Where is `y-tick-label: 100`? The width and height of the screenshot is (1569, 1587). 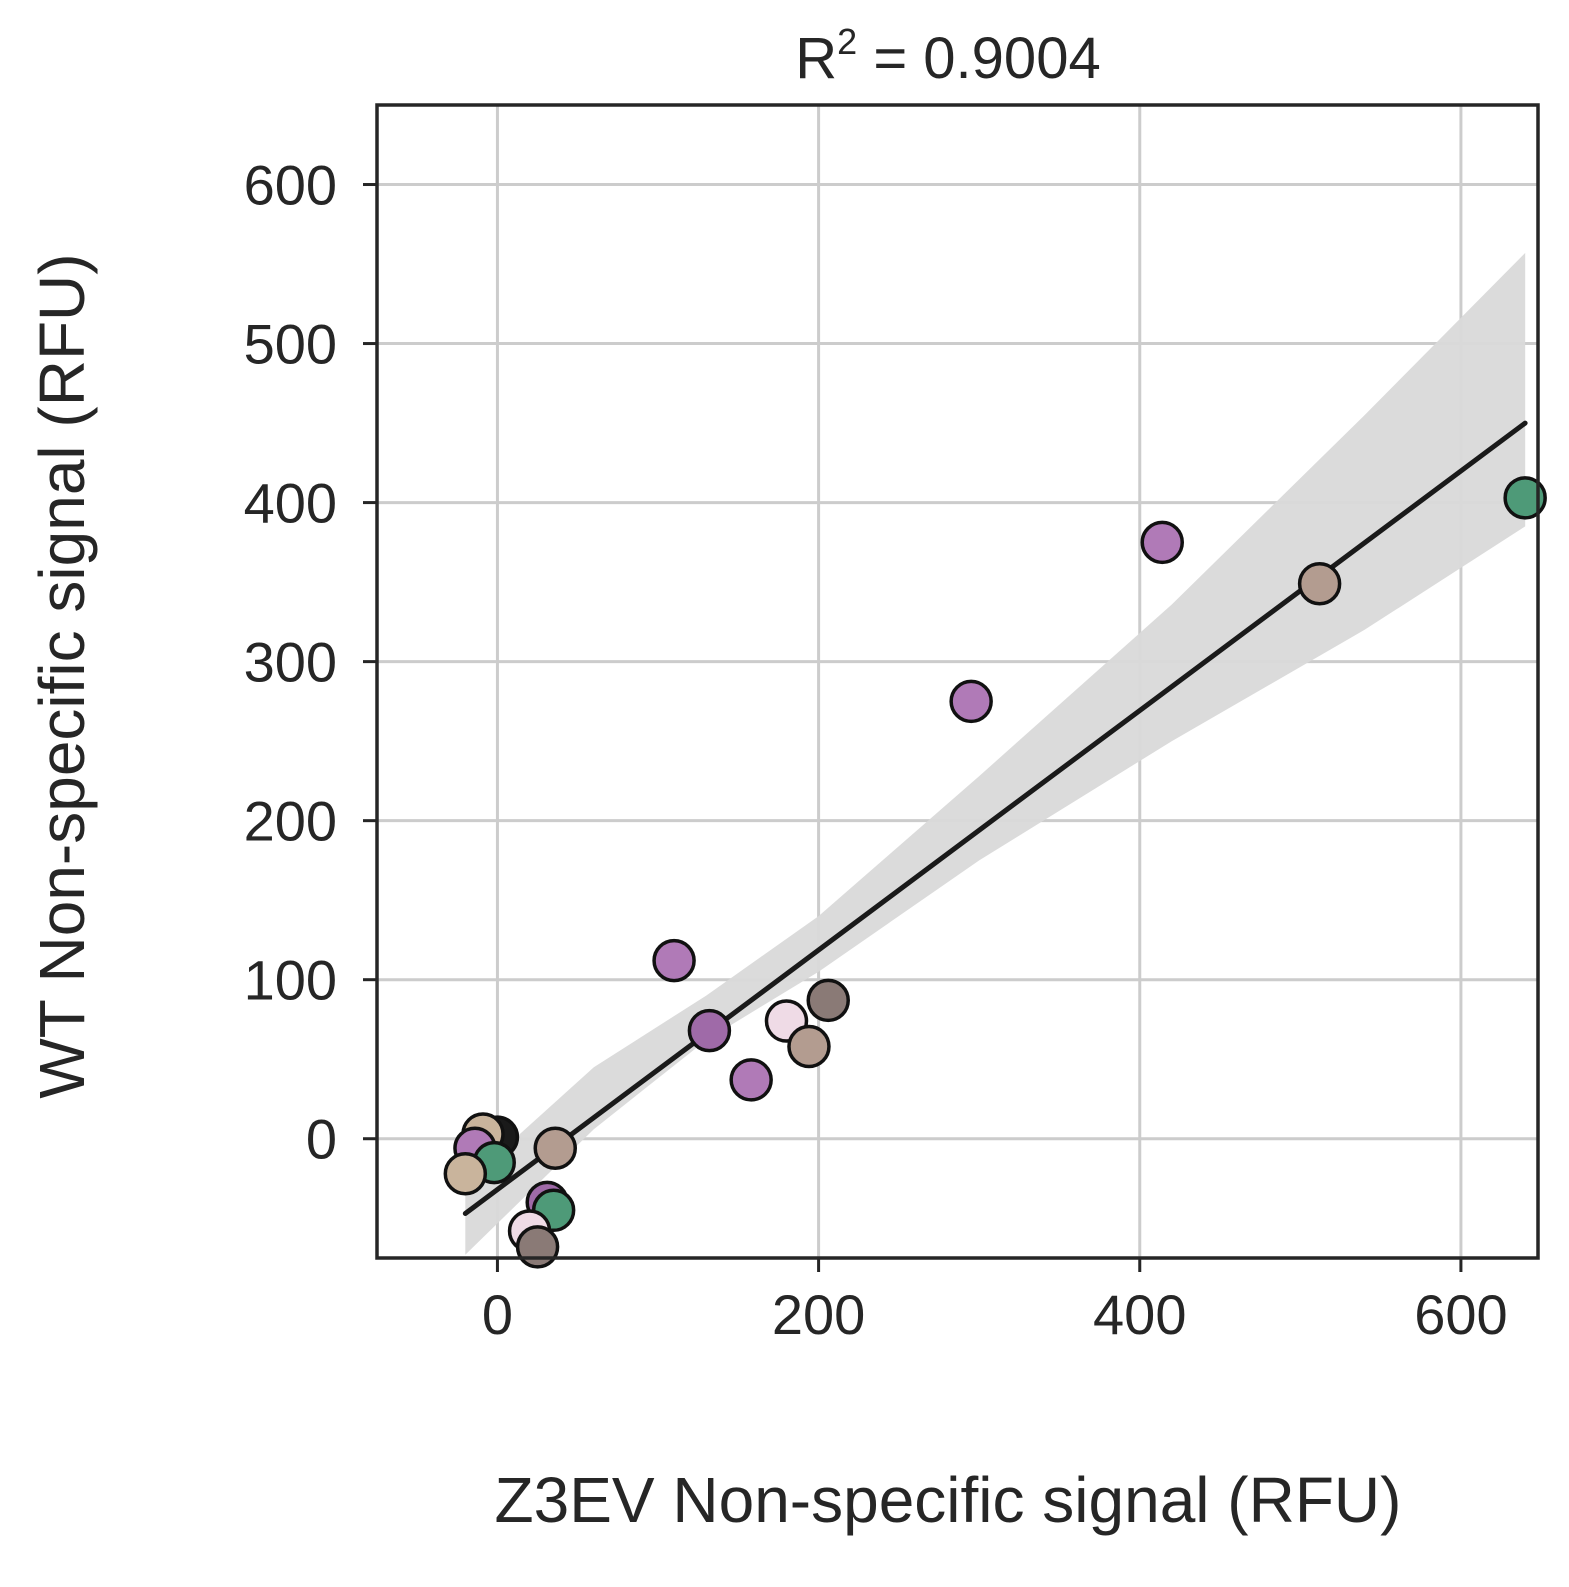 y-tick-label: 100 is located at coordinates (290, 980).